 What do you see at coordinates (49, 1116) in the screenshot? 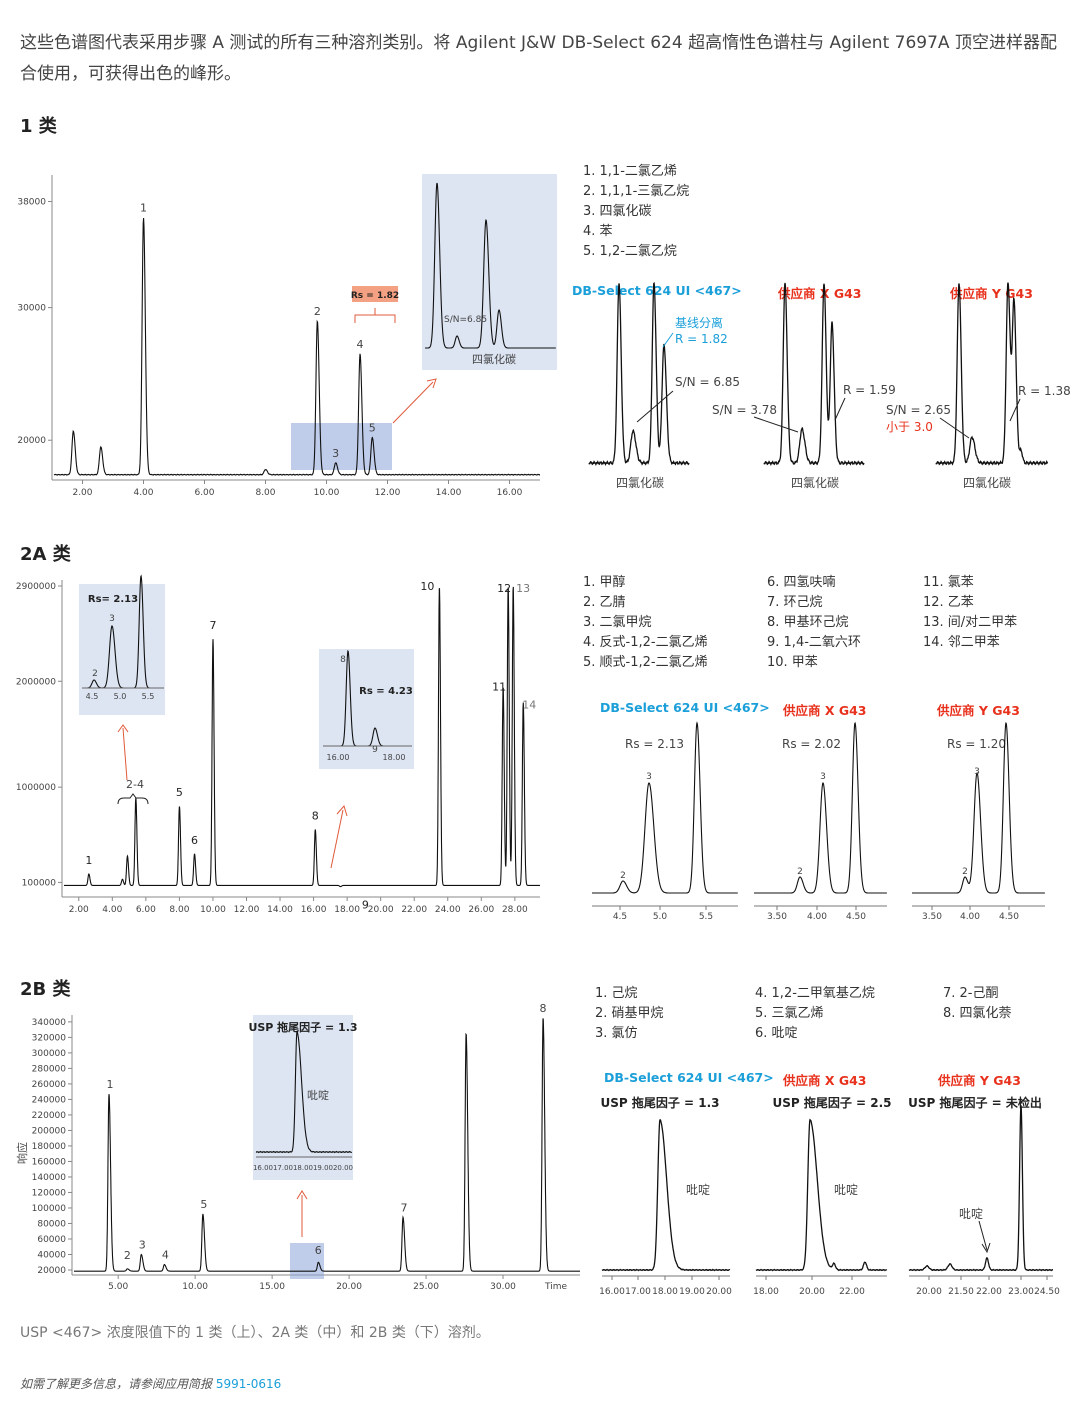
I see `y-tick-label: 220000` at bounding box center [49, 1116].